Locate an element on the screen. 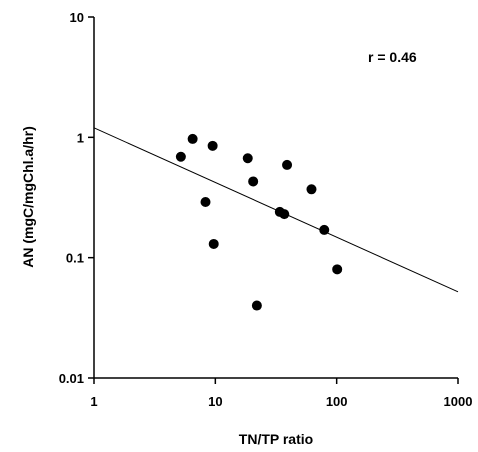 The width and height of the screenshot is (478, 452). y-tick-label: 1 is located at coordinates (80, 137).